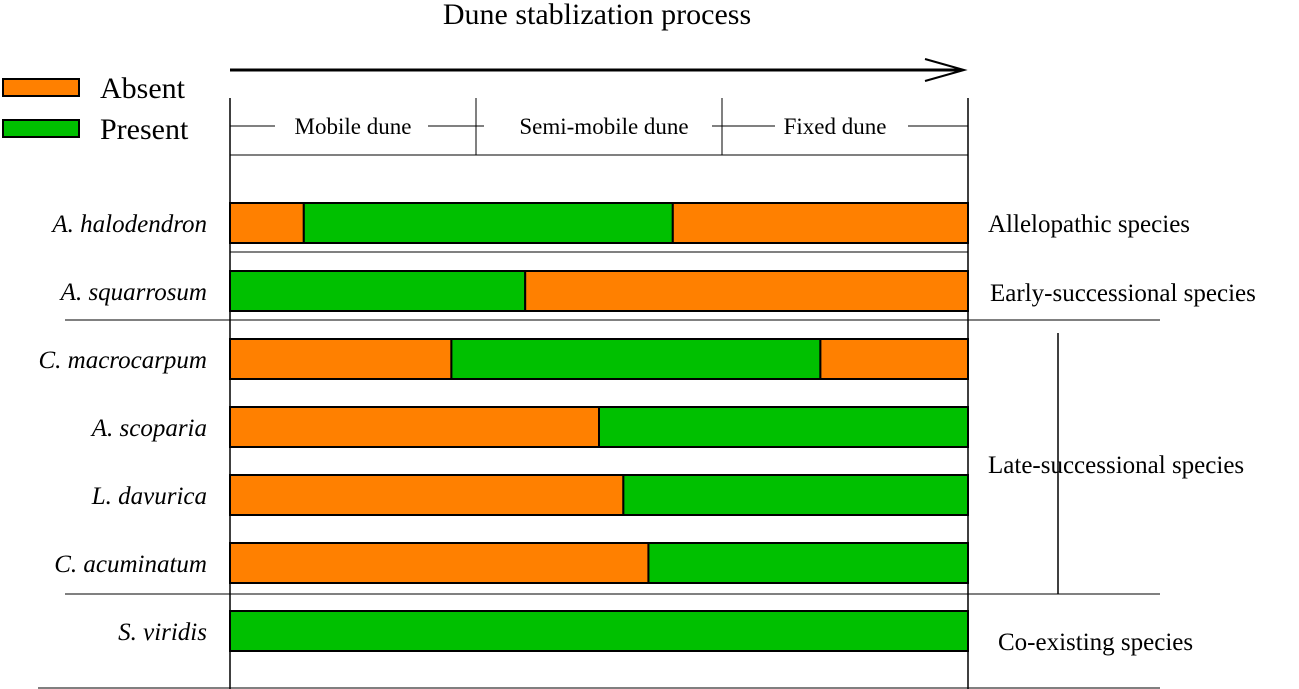 The image size is (1299, 689). What do you see at coordinates (378, 291) in the screenshot?
I see `bar-segment-a-squarrosum-present` at bounding box center [378, 291].